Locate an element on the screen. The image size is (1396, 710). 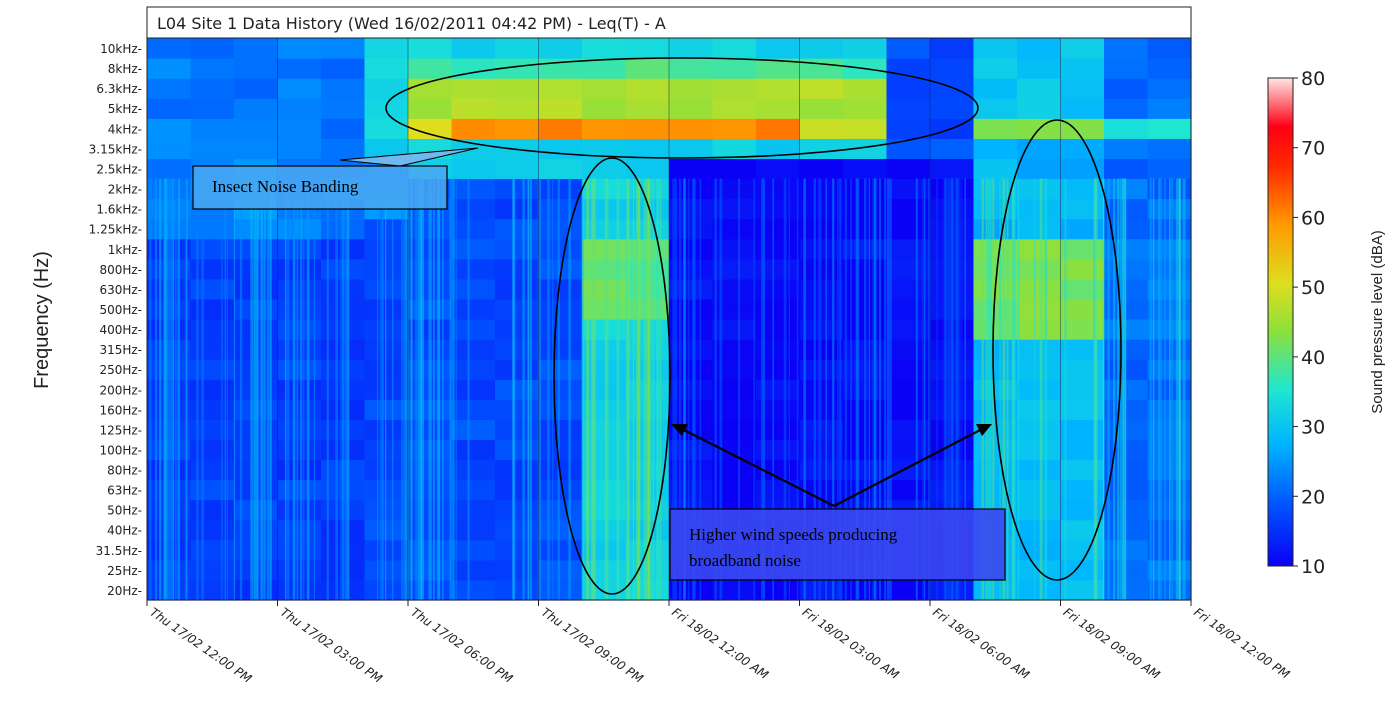
y-tick-label: 250Hz- is located at coordinates (120, 370).